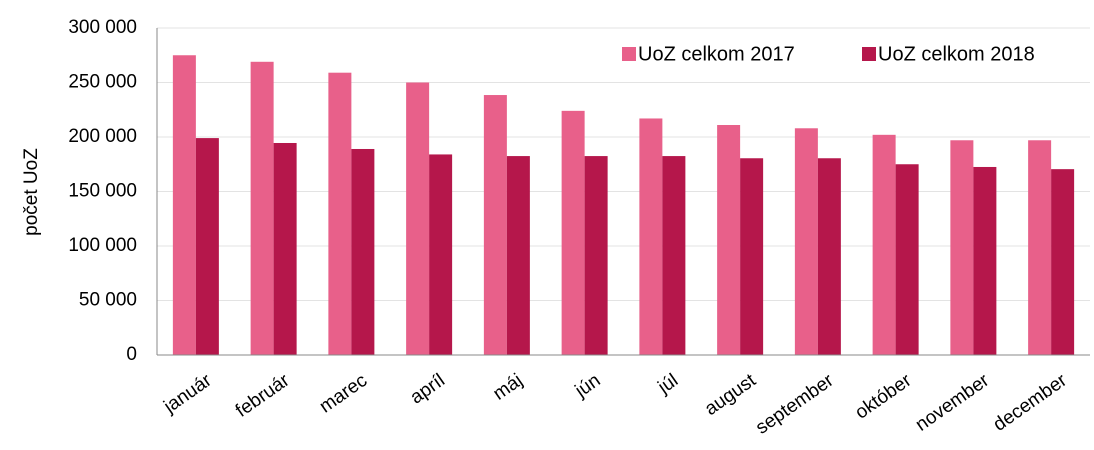  Describe the element at coordinates (588, 386) in the screenshot. I see `x-tick-label: jún` at that location.